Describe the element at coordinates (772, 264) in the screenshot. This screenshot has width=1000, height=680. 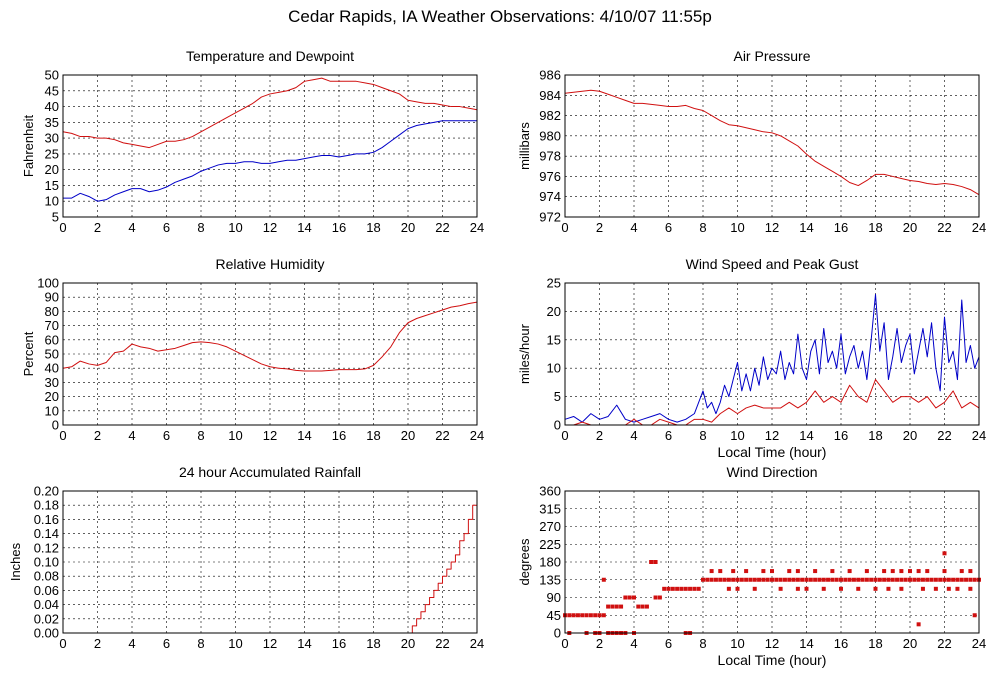
I see `chart-title: Wind Speed and Peak Gust` at that location.